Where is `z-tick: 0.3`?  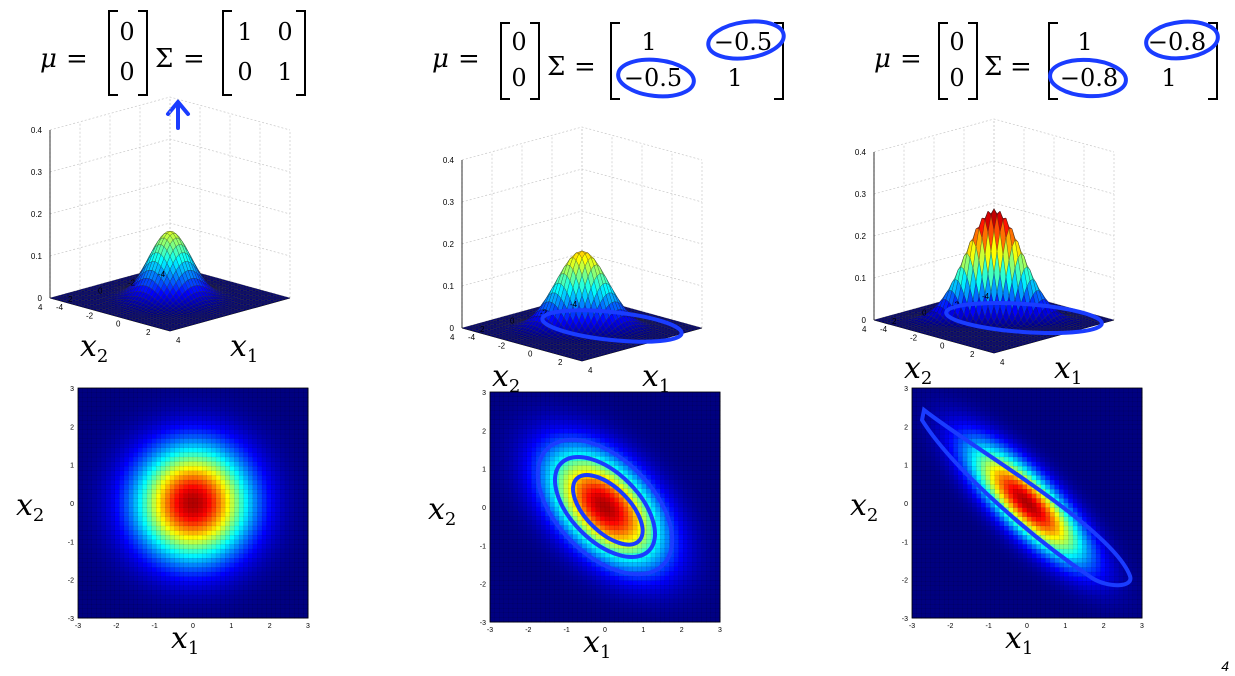 z-tick: 0.3 is located at coordinates (449, 202).